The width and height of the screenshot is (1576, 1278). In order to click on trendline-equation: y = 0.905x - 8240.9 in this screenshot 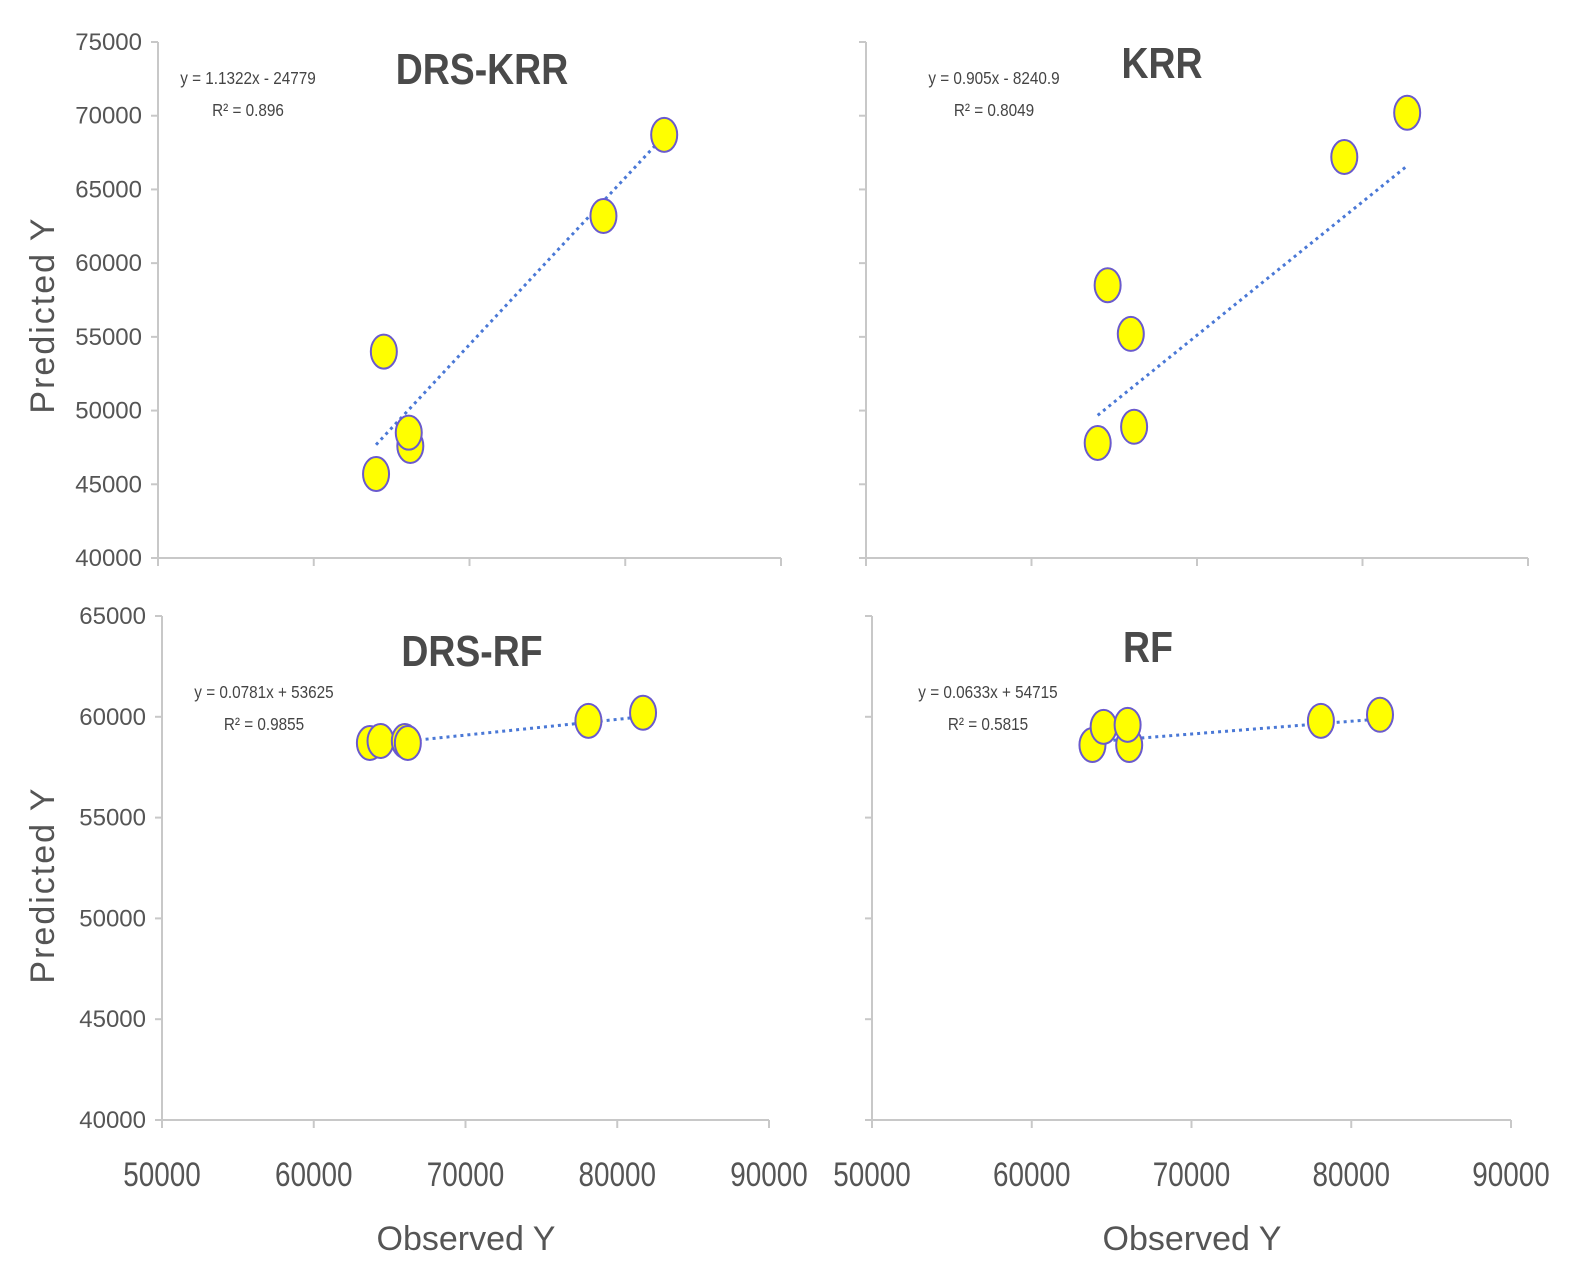, I will do `click(993, 78)`.